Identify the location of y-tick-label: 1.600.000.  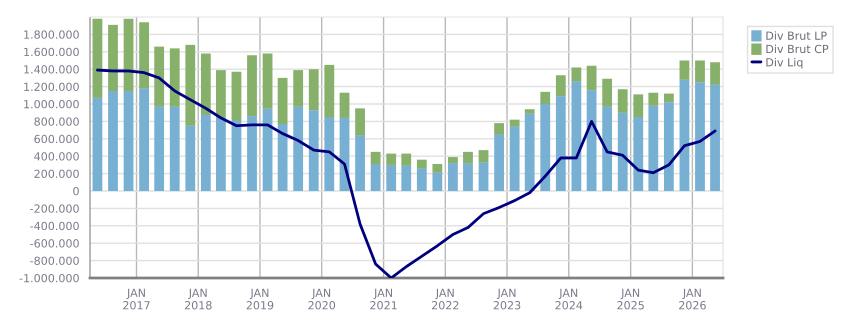
(51, 52).